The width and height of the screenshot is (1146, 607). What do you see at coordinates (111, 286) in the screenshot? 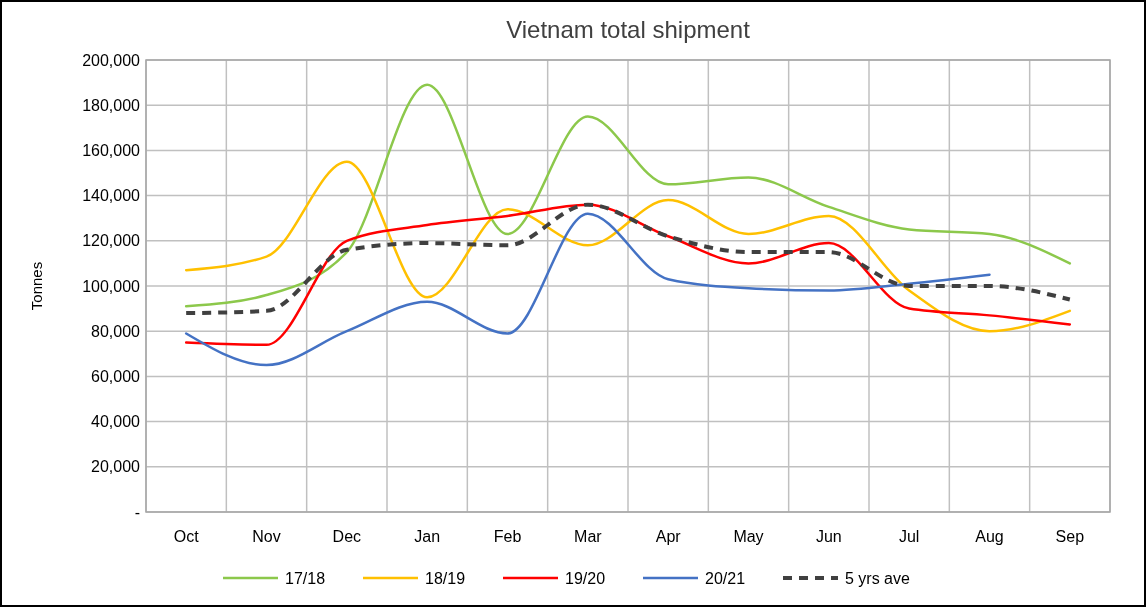
I see `y-tick-label: 100,000` at bounding box center [111, 286].